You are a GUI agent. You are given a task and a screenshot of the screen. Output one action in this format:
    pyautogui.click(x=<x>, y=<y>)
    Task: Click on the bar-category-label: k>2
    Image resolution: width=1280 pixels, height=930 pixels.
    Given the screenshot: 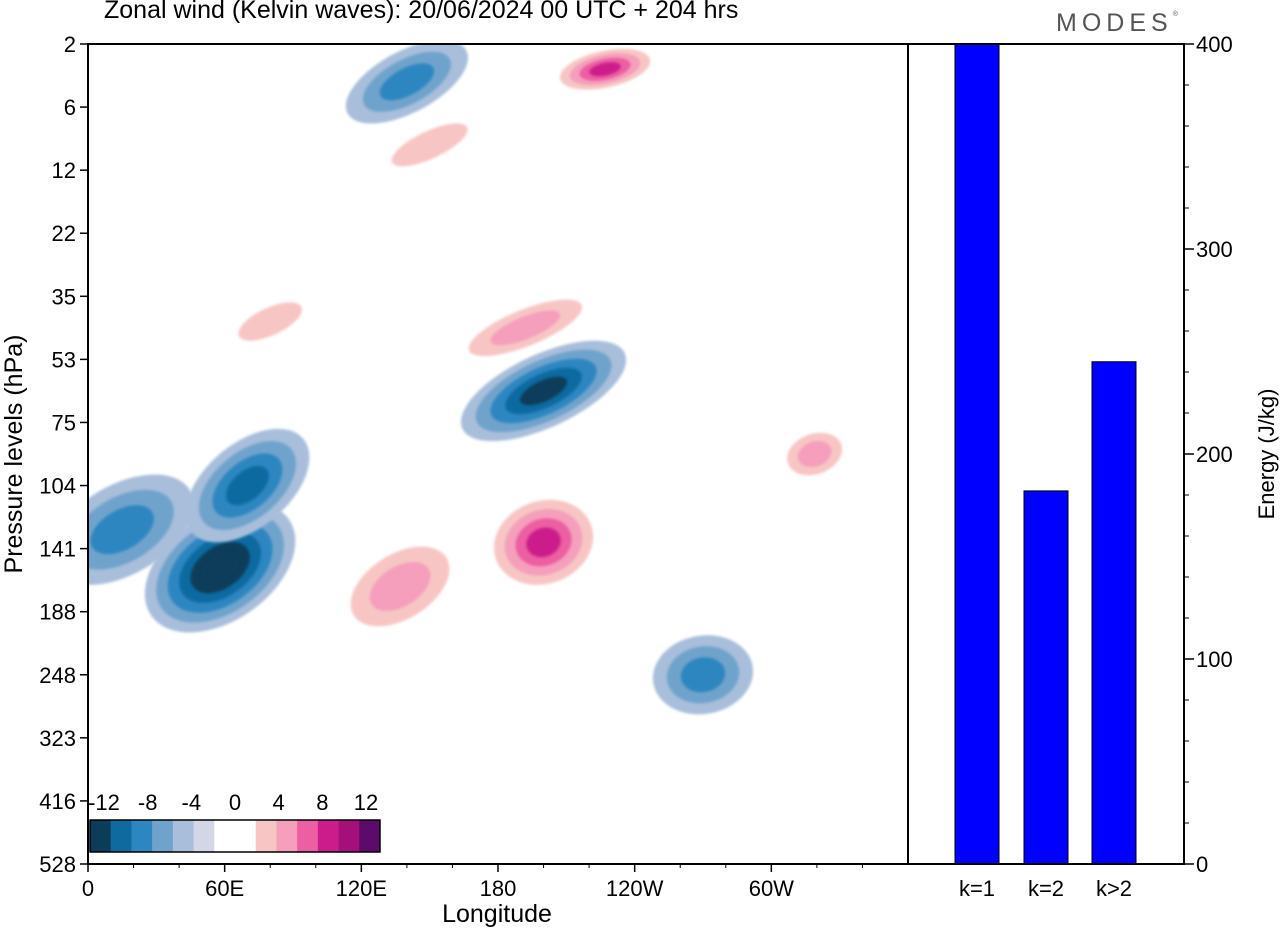 What is the action you would take?
    pyautogui.click(x=1114, y=888)
    